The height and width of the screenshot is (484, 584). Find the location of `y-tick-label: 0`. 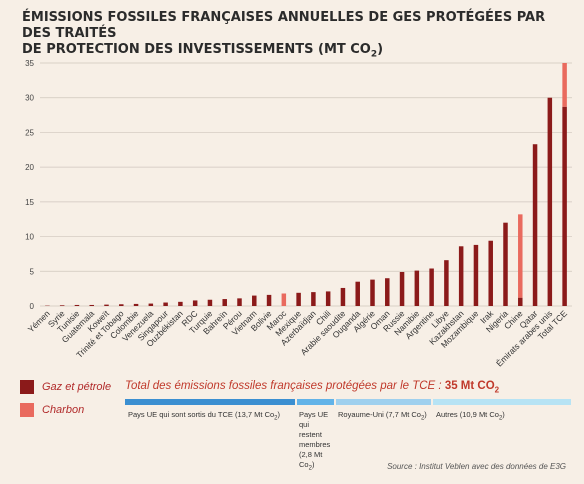

y-tick-label: 0 is located at coordinates (32, 306).